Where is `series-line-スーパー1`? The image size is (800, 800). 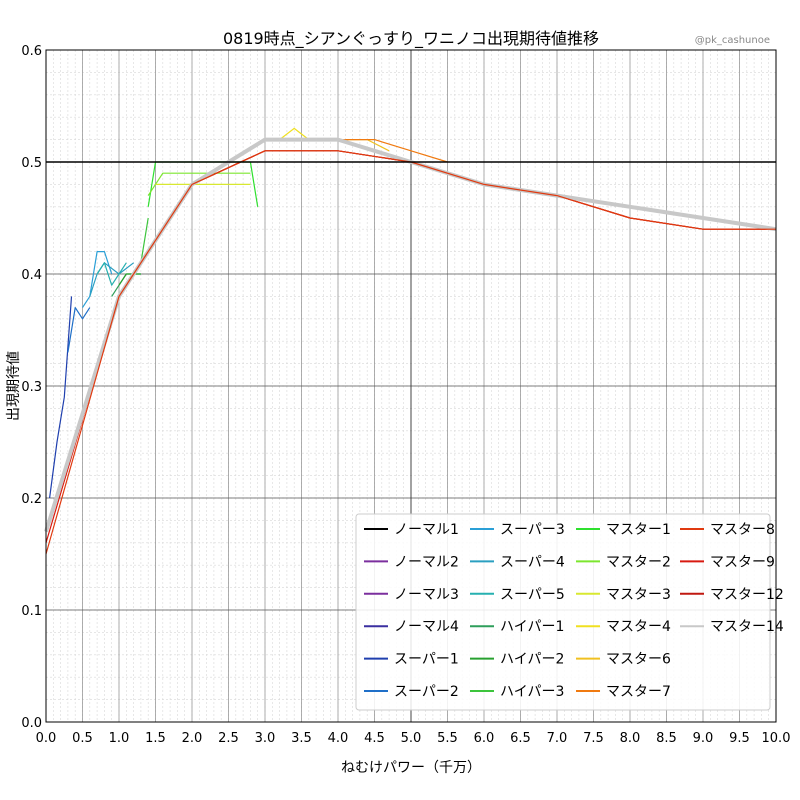 series-line-スーパー1 is located at coordinates (61, 397).